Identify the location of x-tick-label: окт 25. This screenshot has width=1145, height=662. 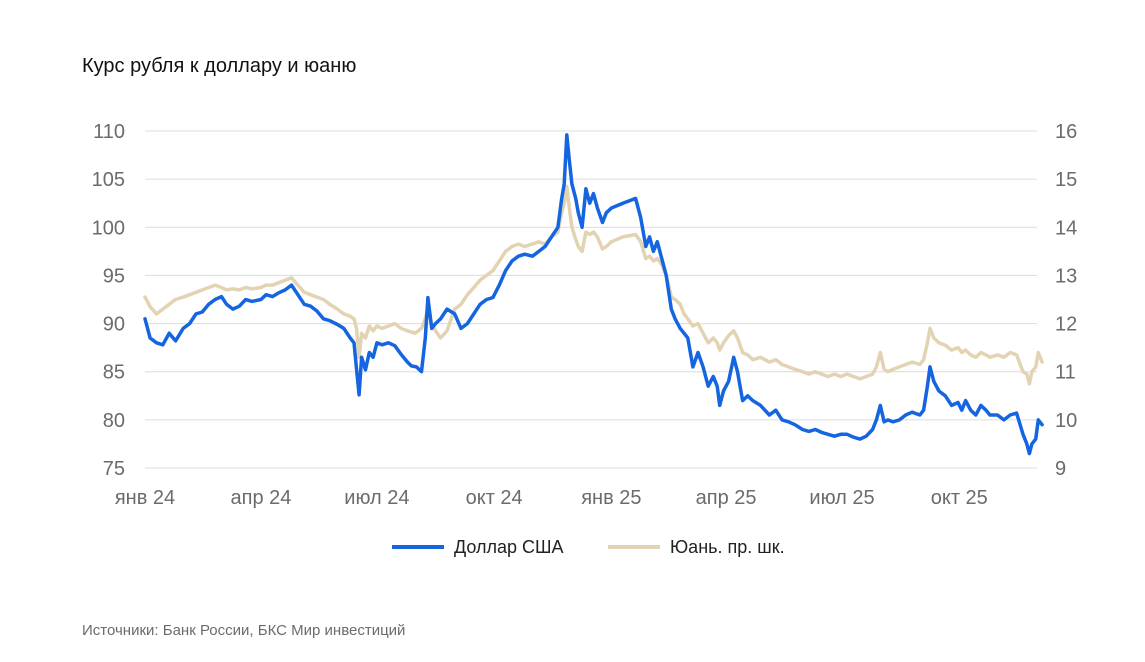
(959, 498).